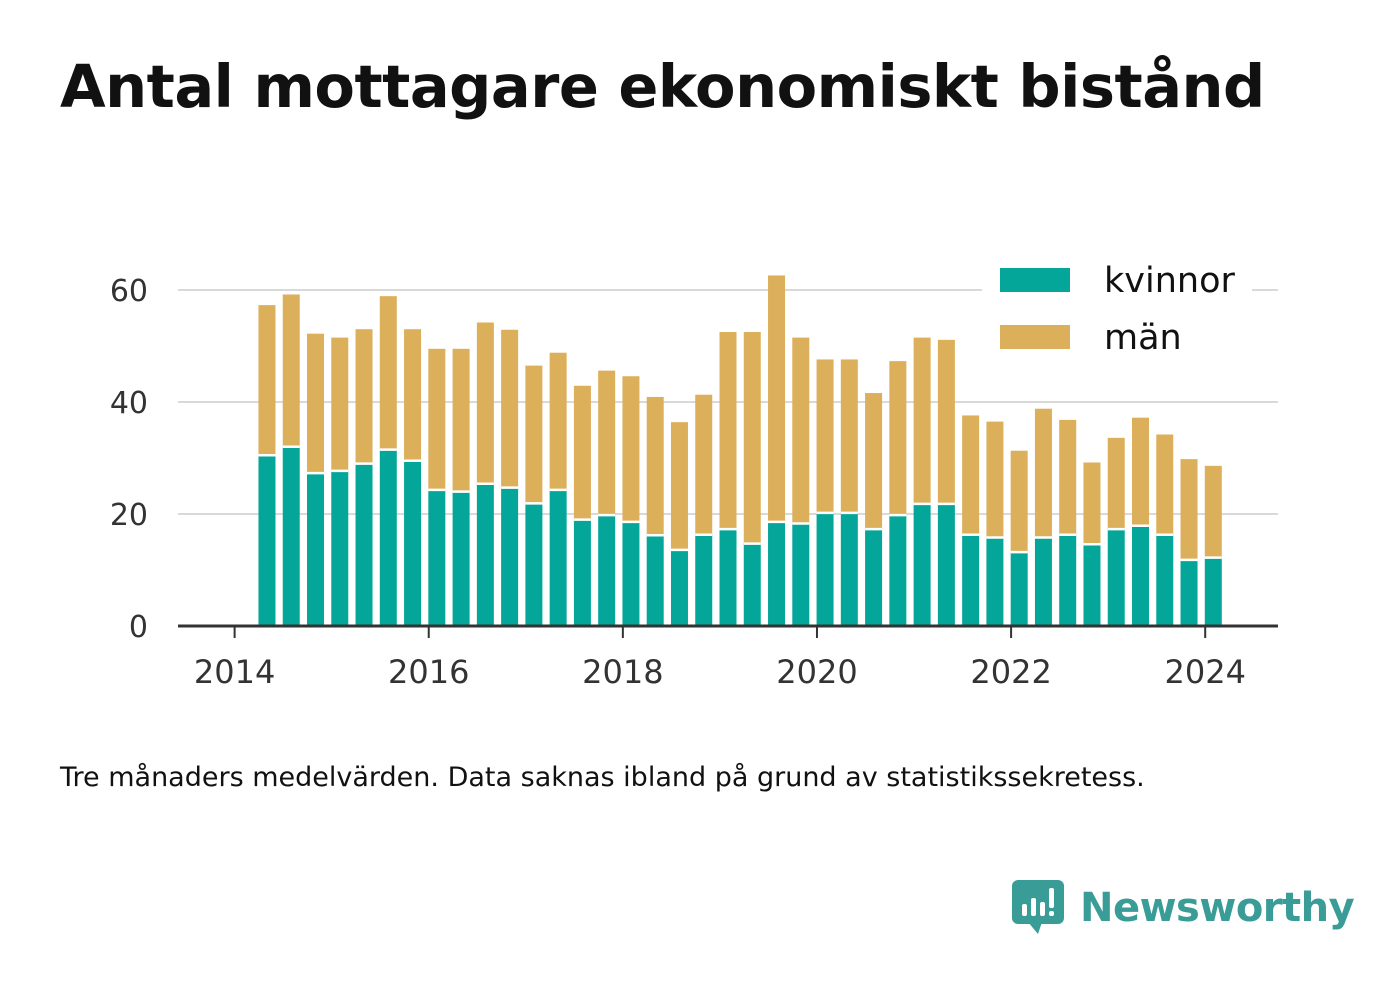  I want to click on x-tick-label: 2022, so click(1010, 672).